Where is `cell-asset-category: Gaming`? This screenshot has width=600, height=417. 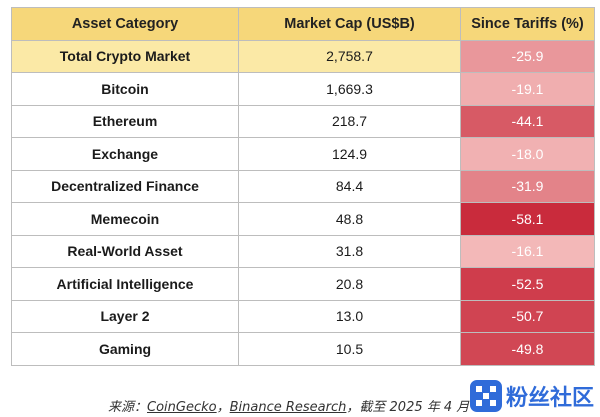
cell-asset-category: Gaming is located at coordinates (125, 349).